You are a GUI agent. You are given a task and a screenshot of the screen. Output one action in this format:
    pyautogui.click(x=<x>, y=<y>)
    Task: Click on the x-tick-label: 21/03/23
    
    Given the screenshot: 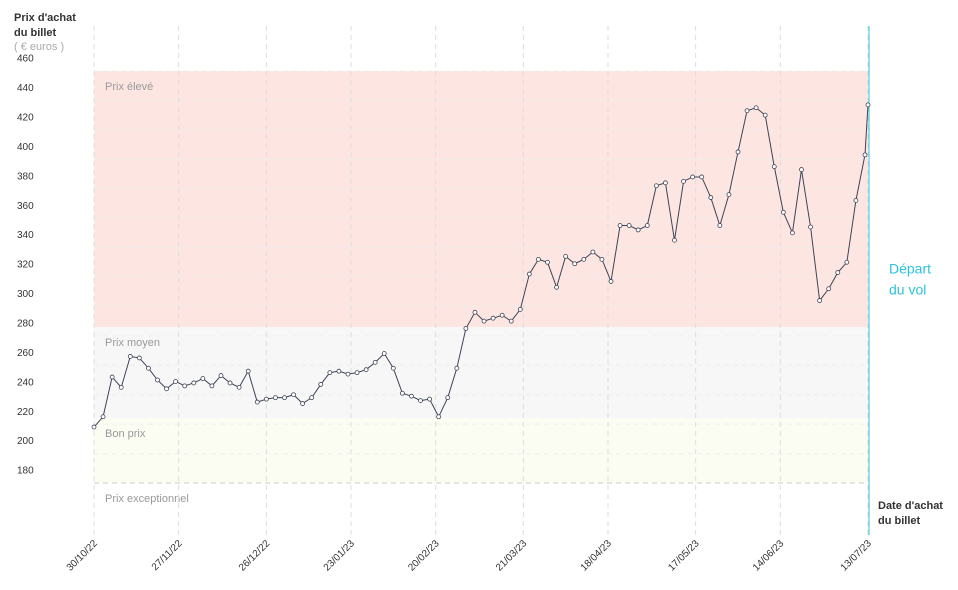 What is the action you would take?
    pyautogui.click(x=512, y=556)
    